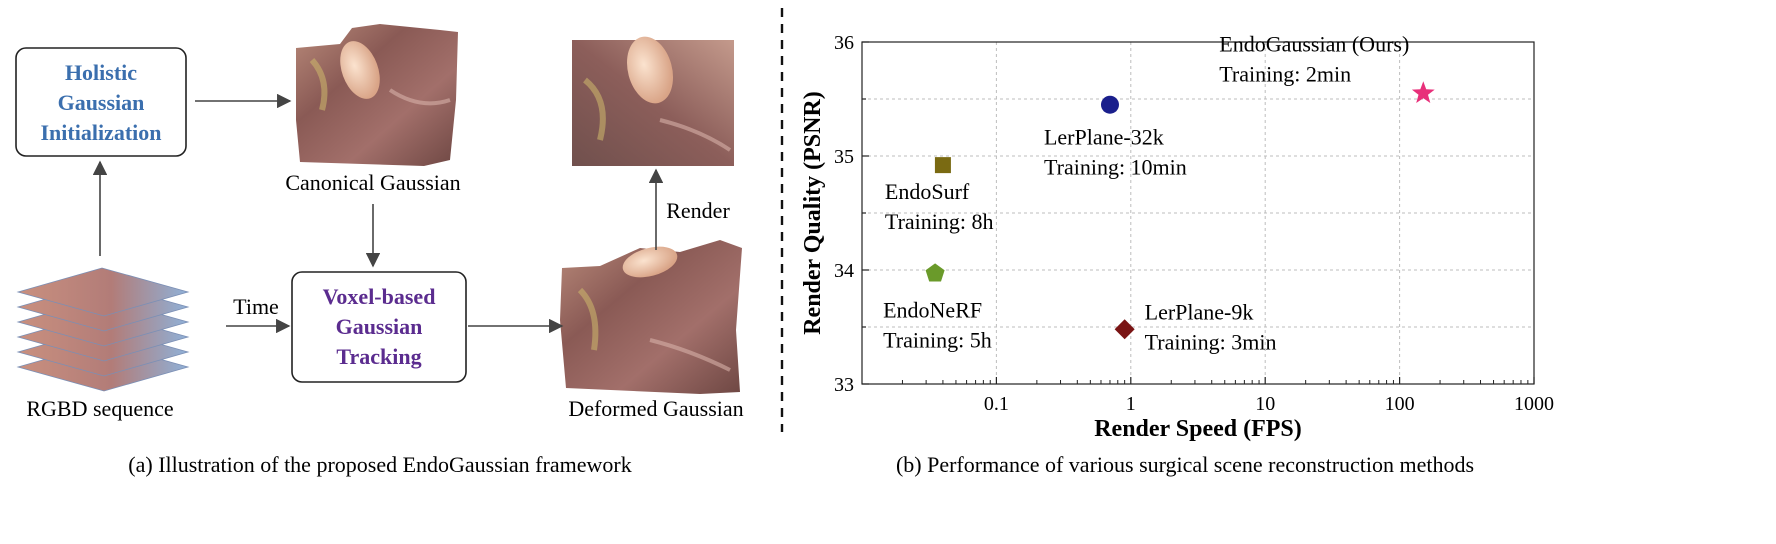 This screenshot has width=1776, height=544. What do you see at coordinates (655, 408) in the screenshot?
I see `deformed-gaussian-label: Deformed Gaussian` at bounding box center [655, 408].